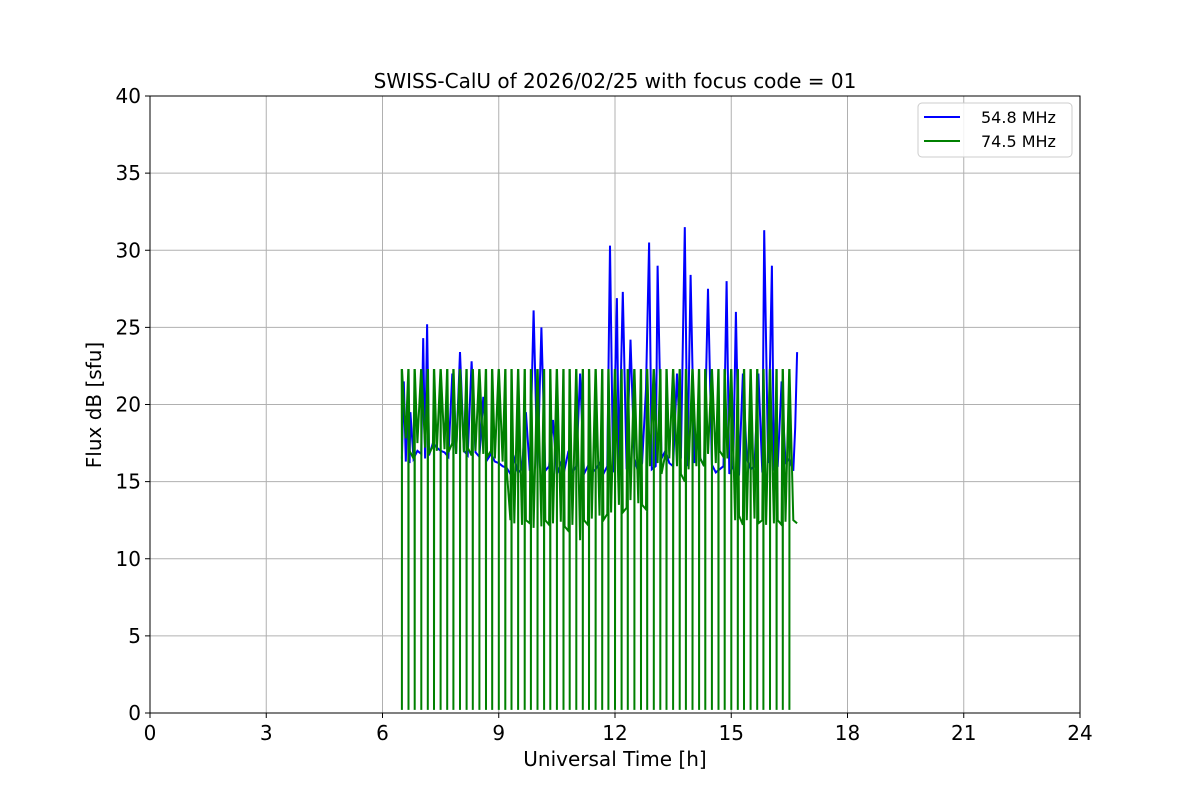 The image size is (1200, 800). What do you see at coordinates (963, 733) in the screenshot?
I see `x-tick-label: 21` at bounding box center [963, 733].